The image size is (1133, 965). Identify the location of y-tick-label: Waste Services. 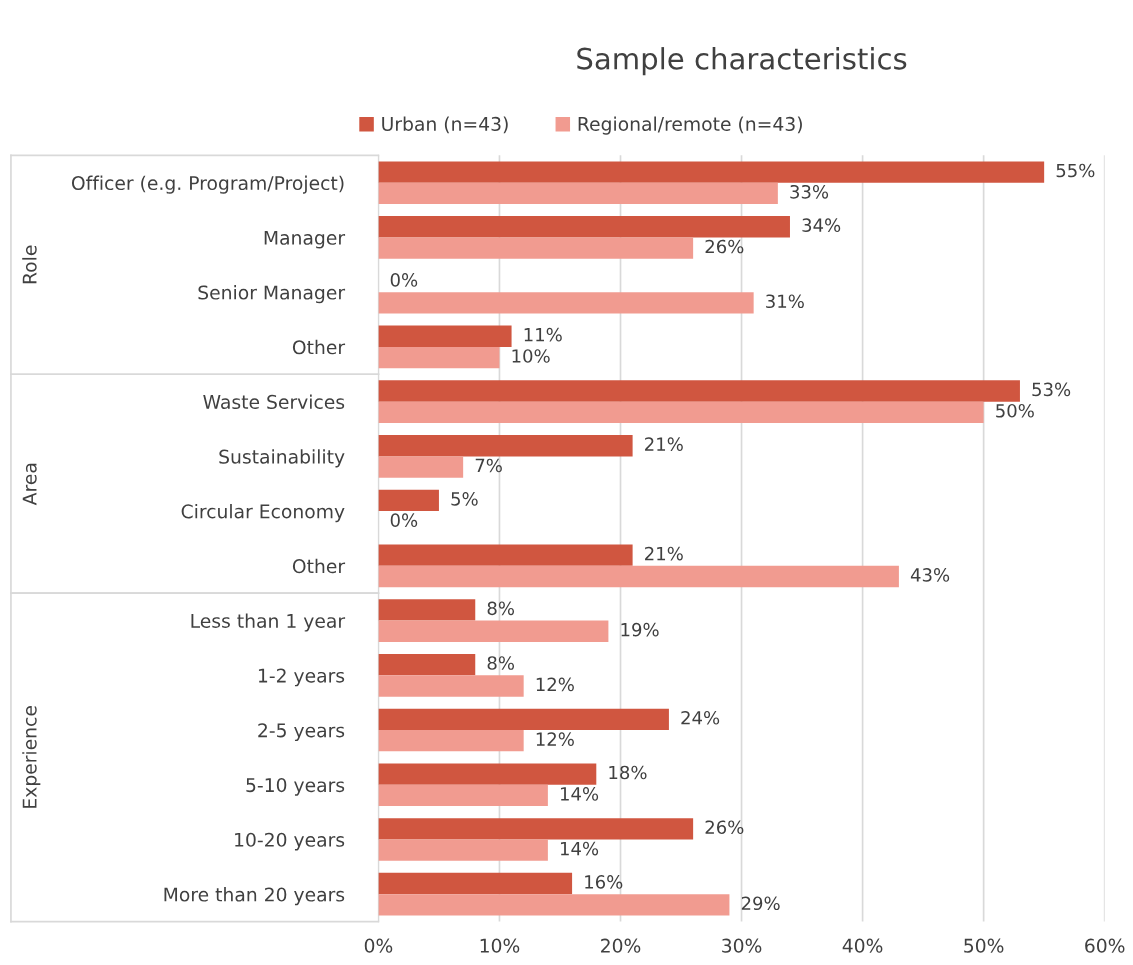
(274, 402).